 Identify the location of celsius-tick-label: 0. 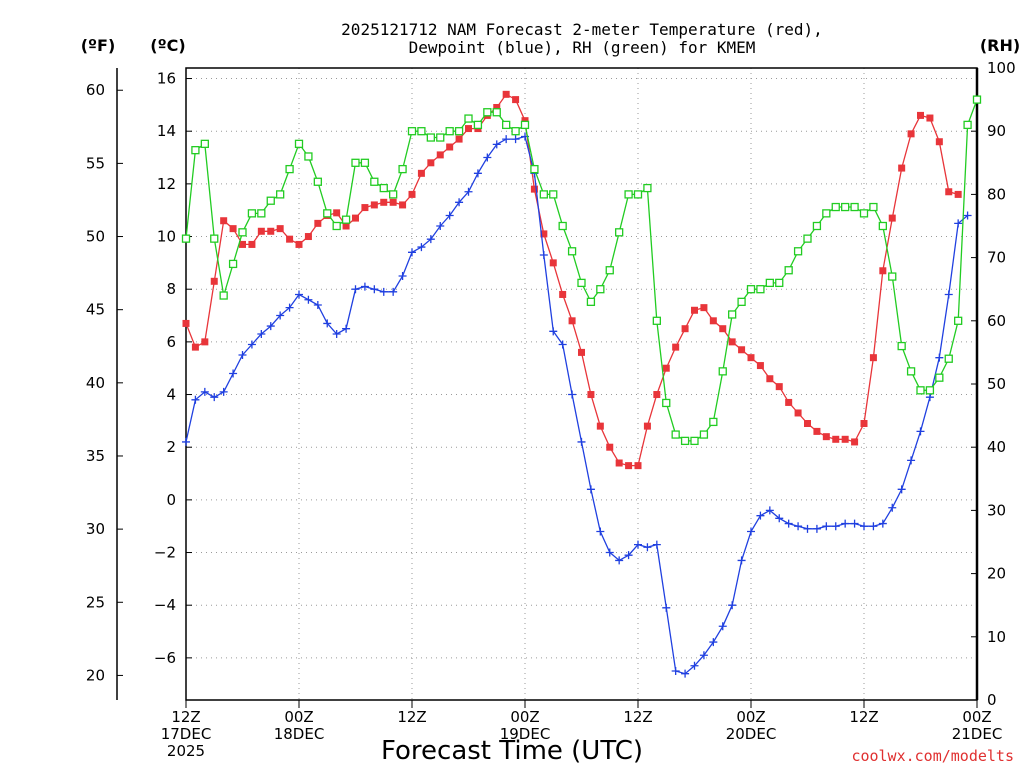
(171, 500).